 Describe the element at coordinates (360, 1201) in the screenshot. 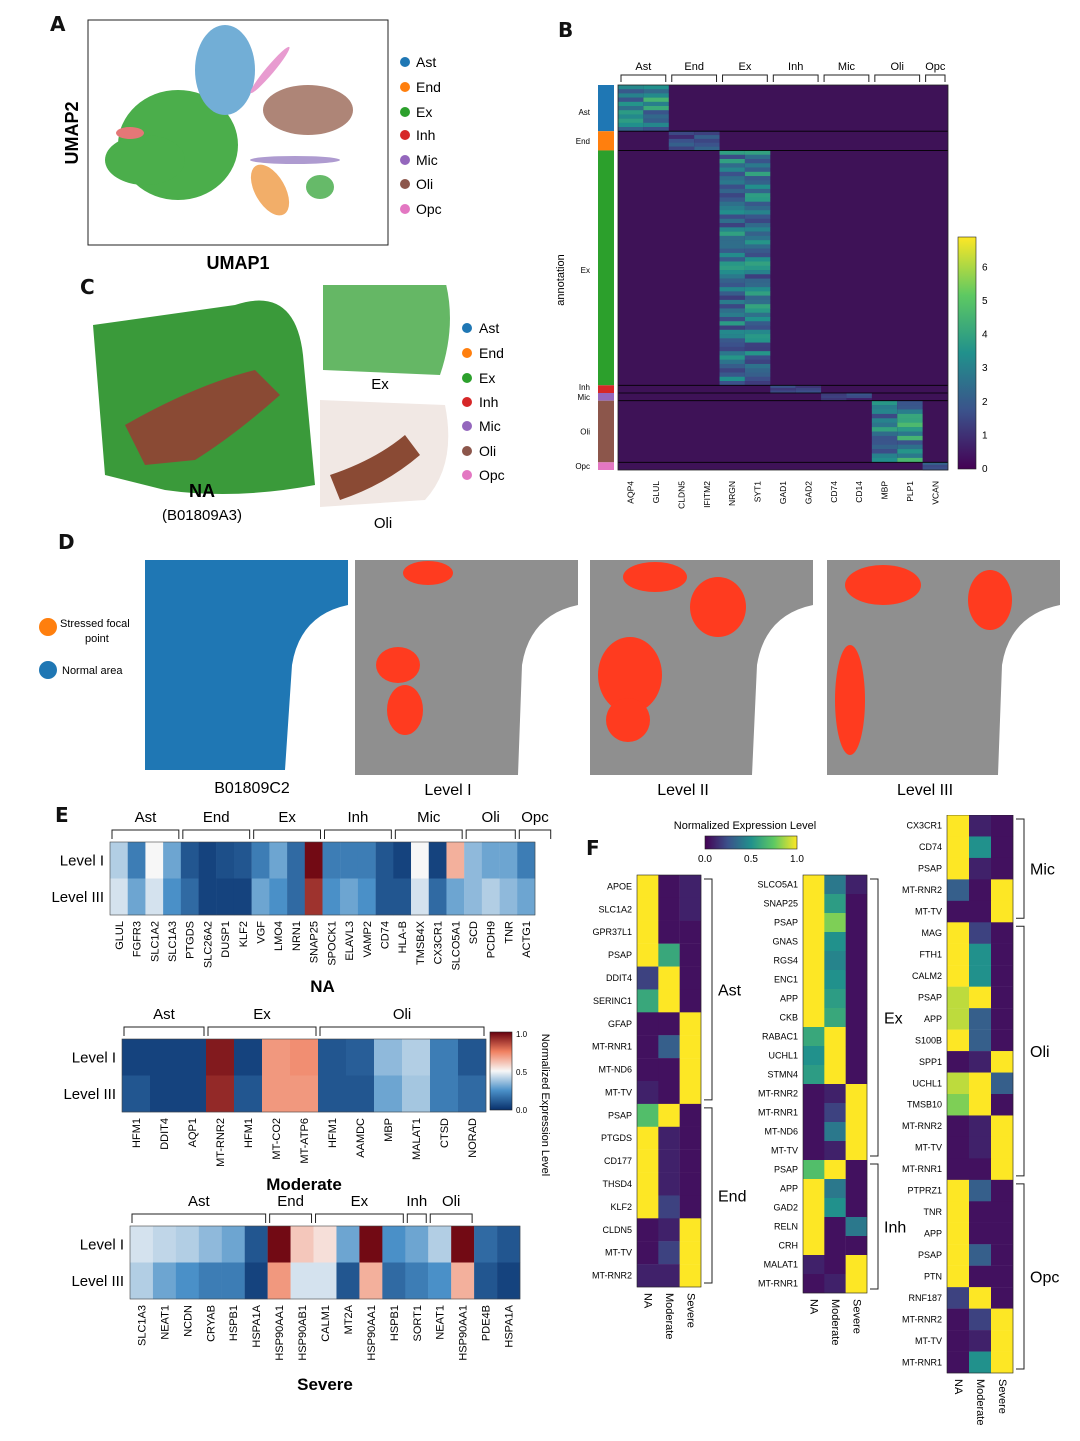

I see `group-label: Ex` at that location.